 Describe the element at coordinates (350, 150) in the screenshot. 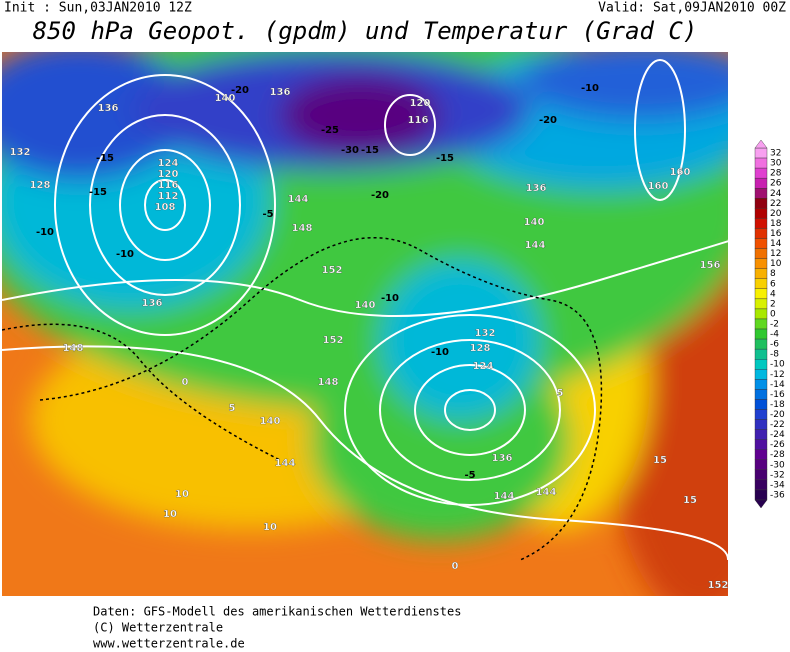

I see `contour-label: -30` at that location.